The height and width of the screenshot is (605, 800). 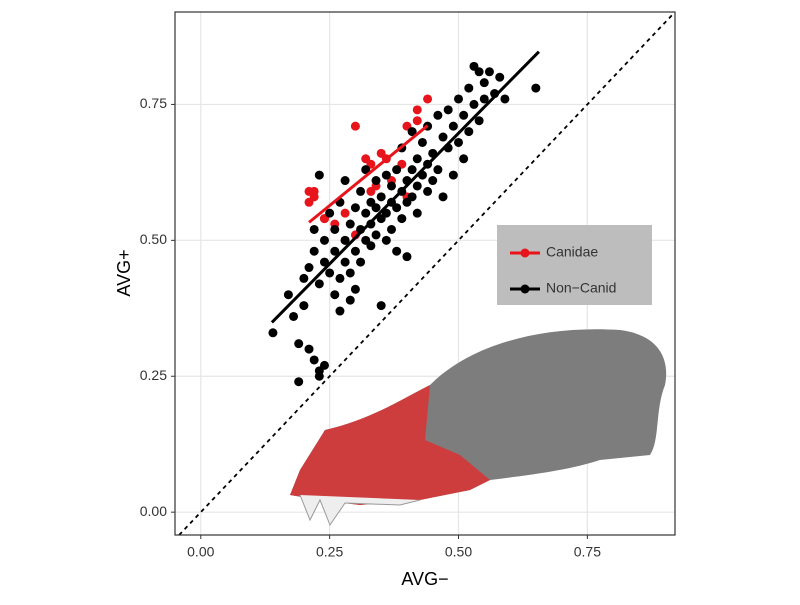 What do you see at coordinates (574, 265) in the screenshot?
I see `legend: Canidae Non−Canid` at bounding box center [574, 265].